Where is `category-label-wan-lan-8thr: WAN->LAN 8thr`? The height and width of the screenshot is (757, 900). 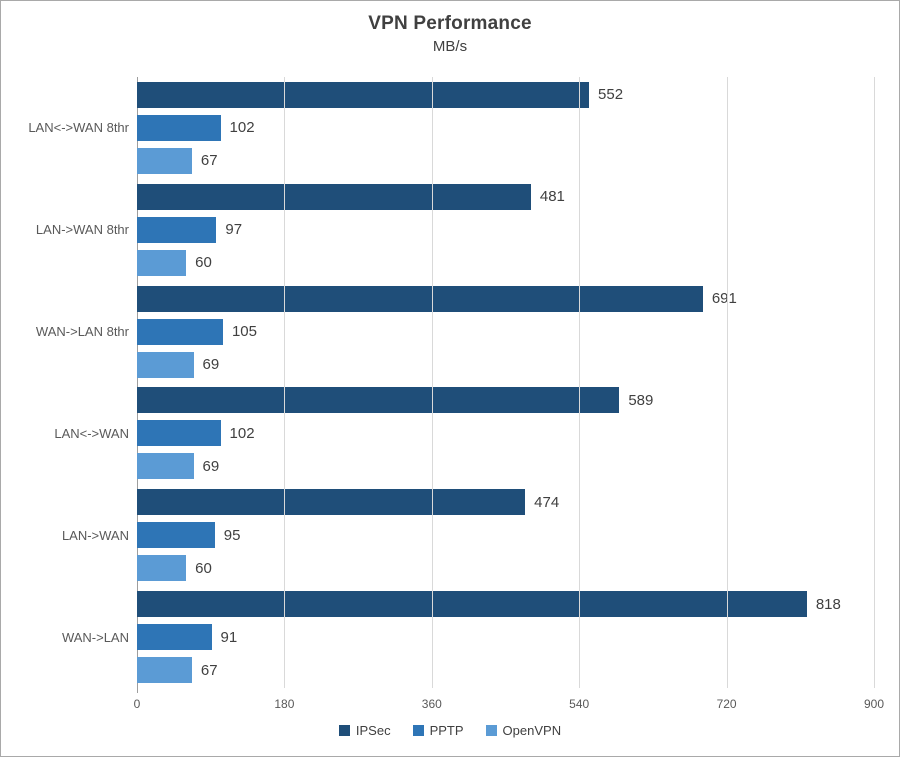 category-label-wan-lan-8thr: WAN->LAN 8thr is located at coordinates (82, 332).